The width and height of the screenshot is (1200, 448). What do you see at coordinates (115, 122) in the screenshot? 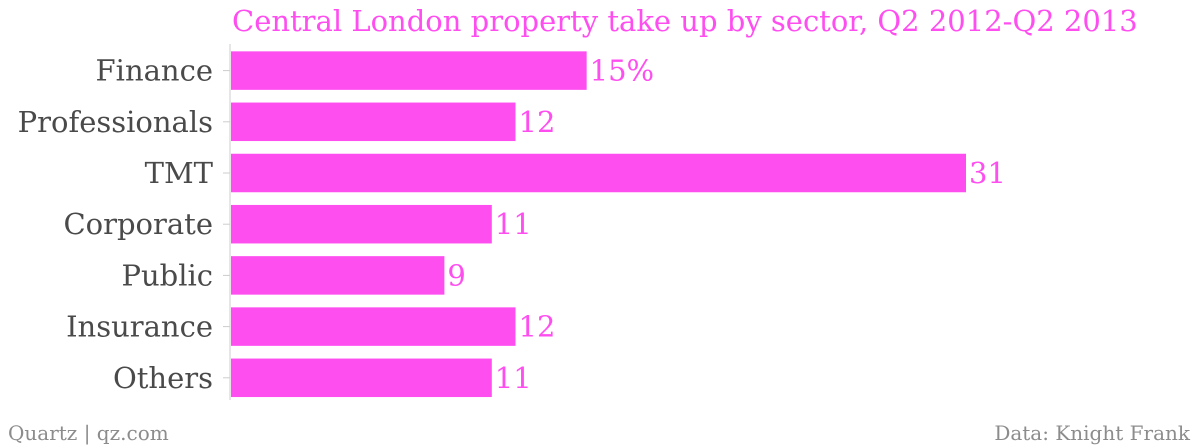
I see `category-label: Professionals` at bounding box center [115, 122].